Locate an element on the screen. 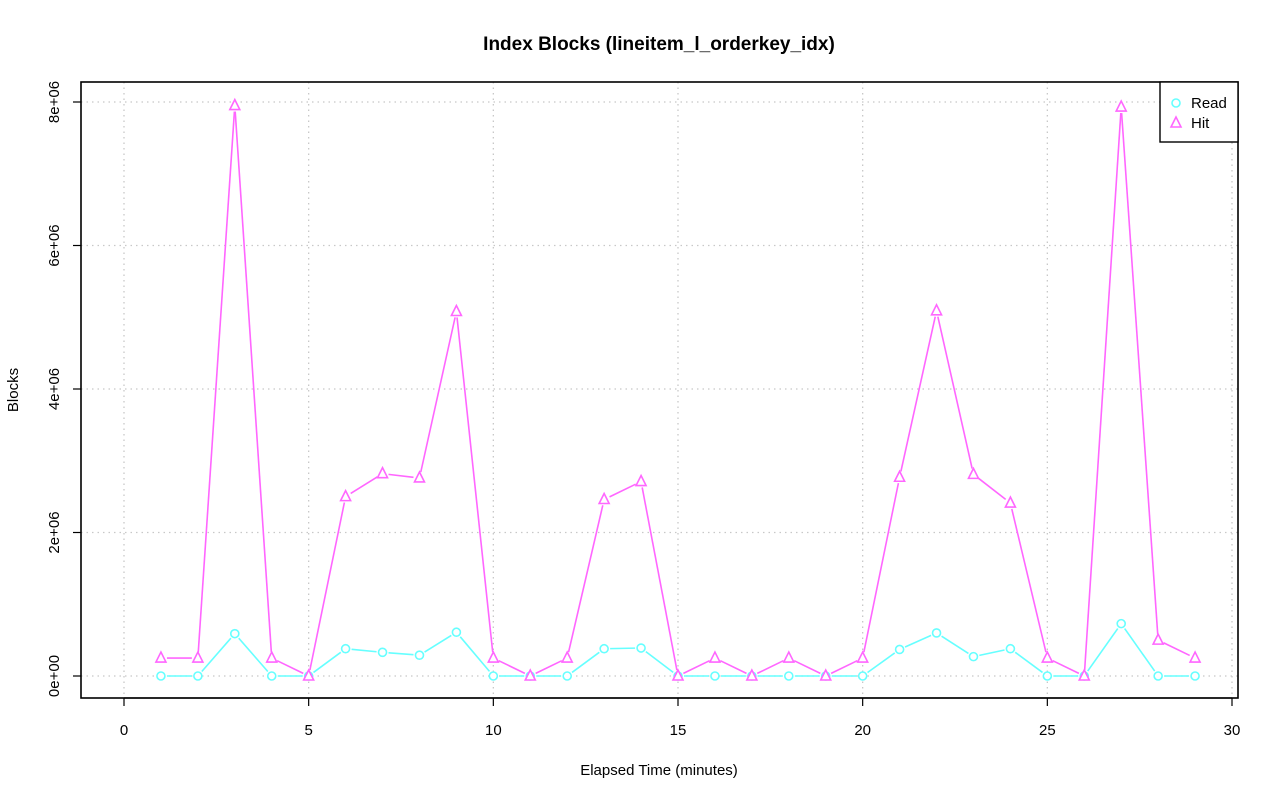 The width and height of the screenshot is (1280, 801). y-tick-label: 4e+06 is located at coordinates (54, 389).